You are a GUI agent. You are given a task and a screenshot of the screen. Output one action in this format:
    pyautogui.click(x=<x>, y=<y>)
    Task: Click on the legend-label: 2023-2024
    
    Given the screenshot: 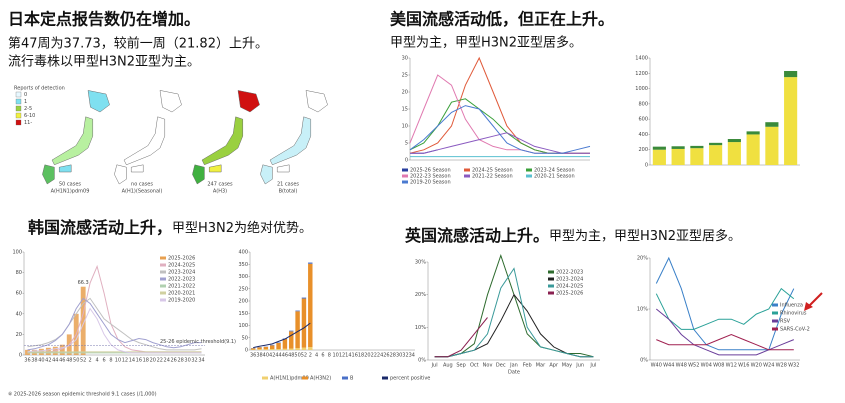 What is the action you would take?
    pyautogui.click(x=181, y=273)
    